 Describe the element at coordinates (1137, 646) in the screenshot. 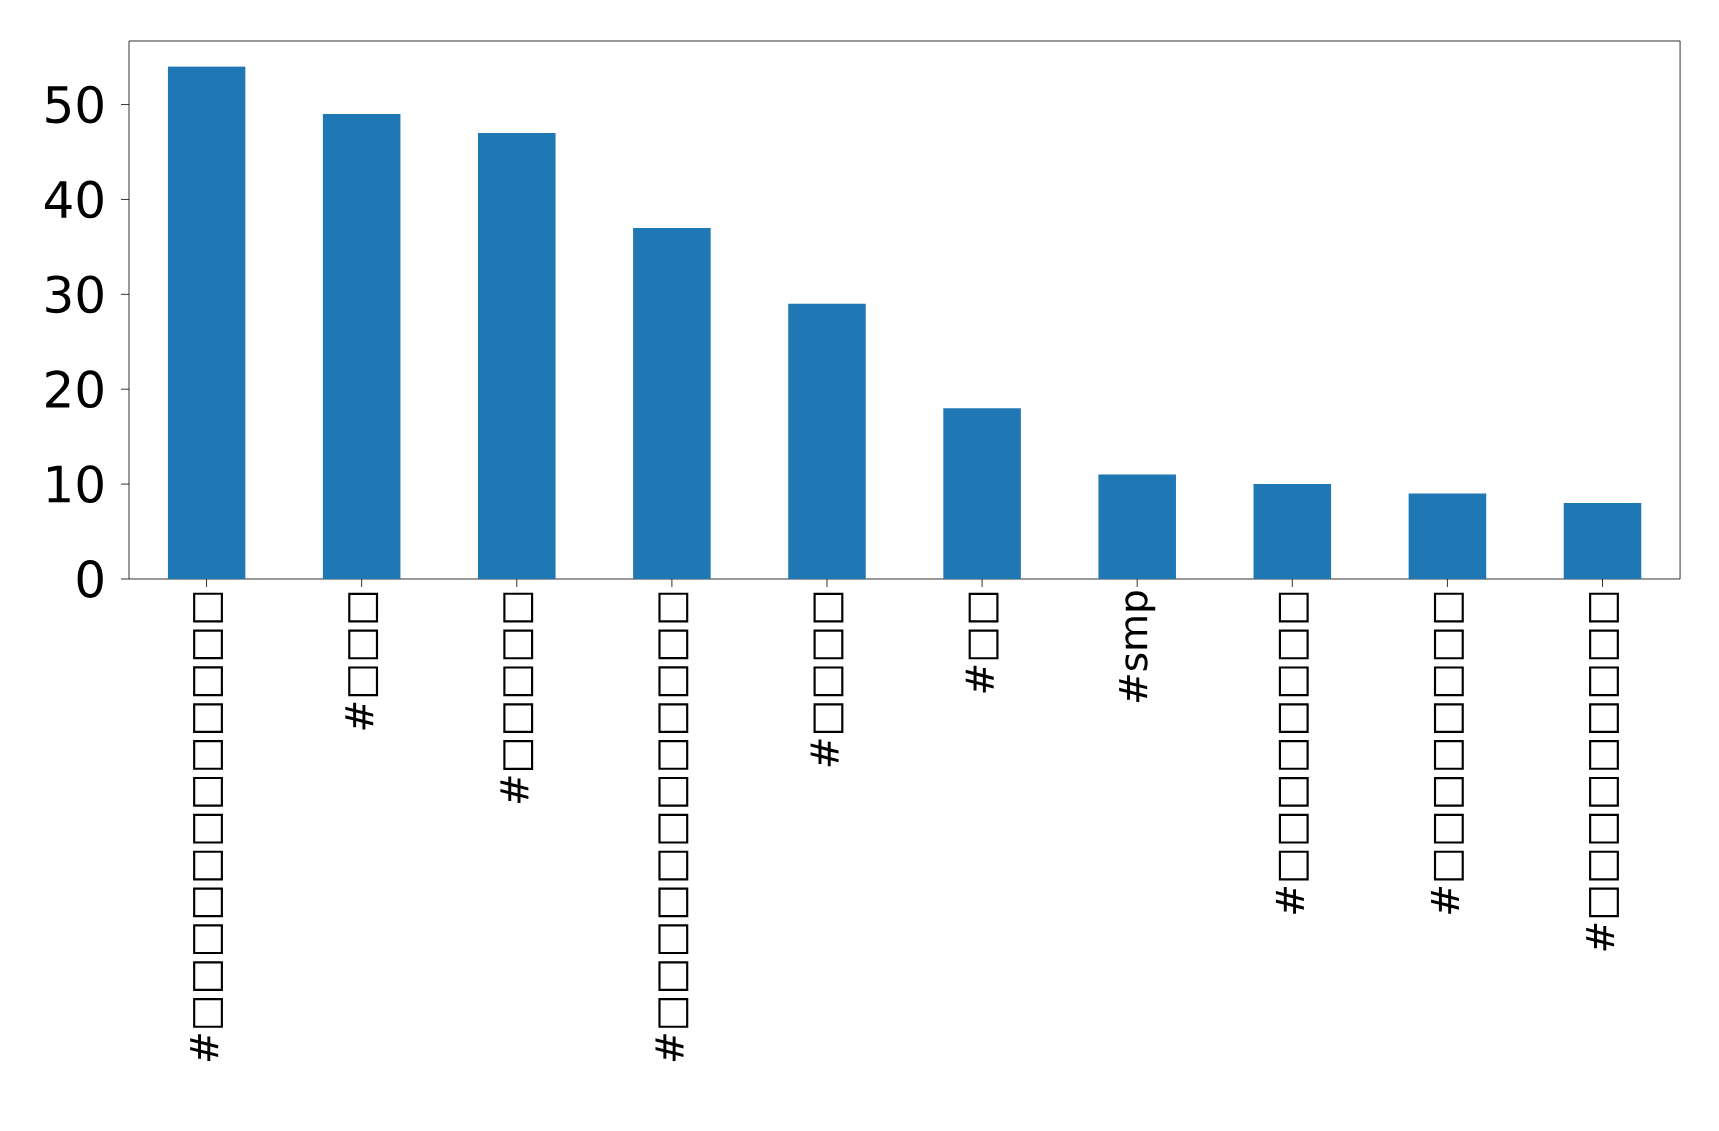

I see `x-tick-label: #smp` at that location.